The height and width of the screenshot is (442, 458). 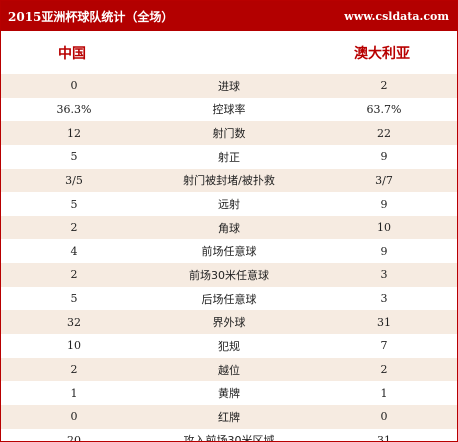 I want to click on stat-label: 越位, so click(x=229, y=370).